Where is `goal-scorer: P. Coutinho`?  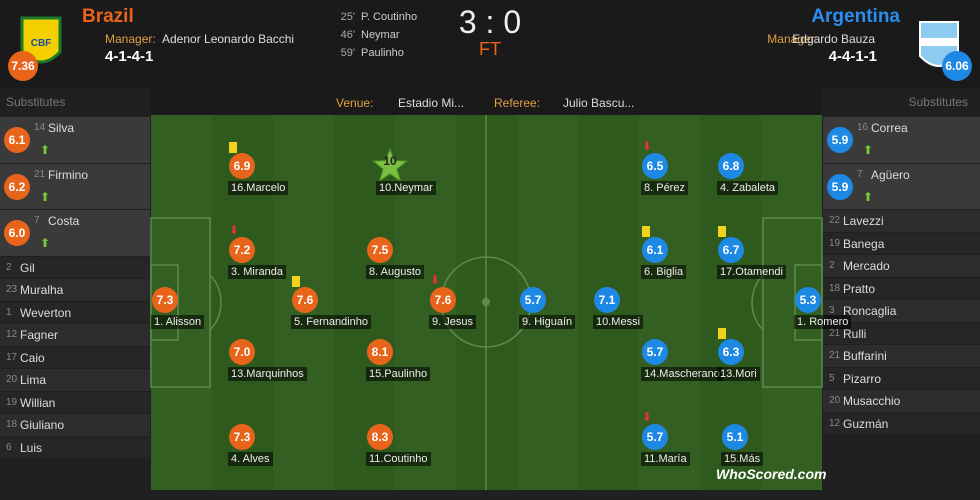 goal-scorer: P. Coutinho is located at coordinates (389, 17).